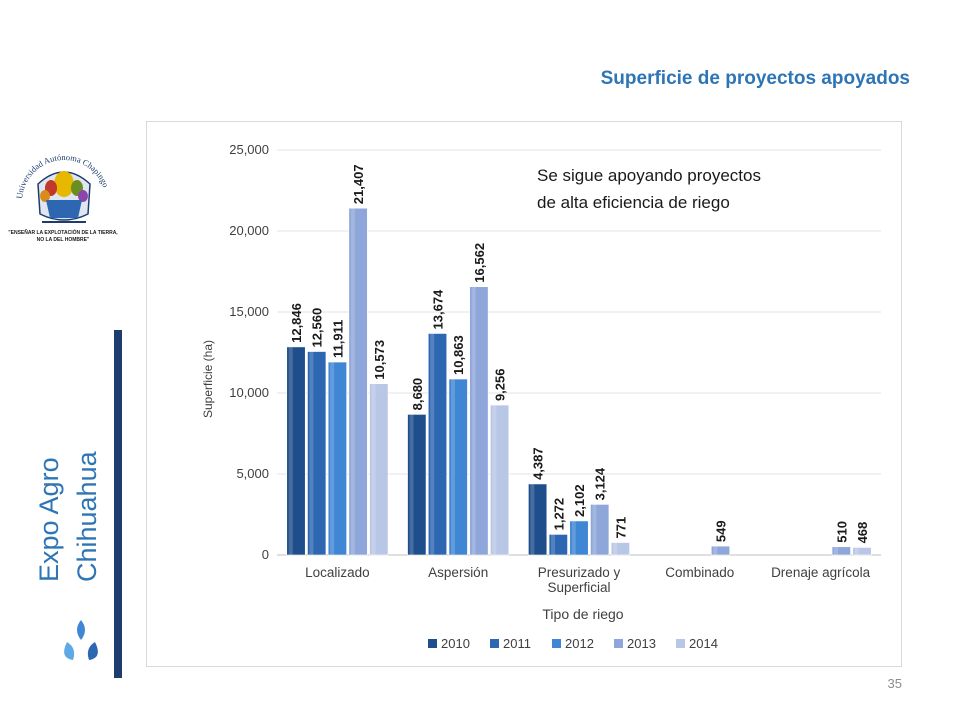  I want to click on side-divider-bar, so click(118, 504).